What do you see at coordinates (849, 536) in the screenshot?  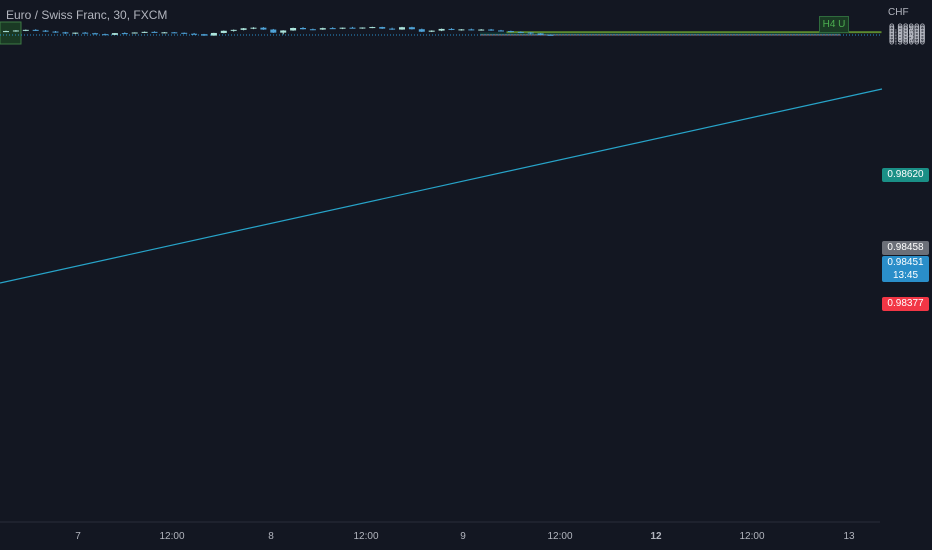 I see `x-tick-label: 13` at bounding box center [849, 536].